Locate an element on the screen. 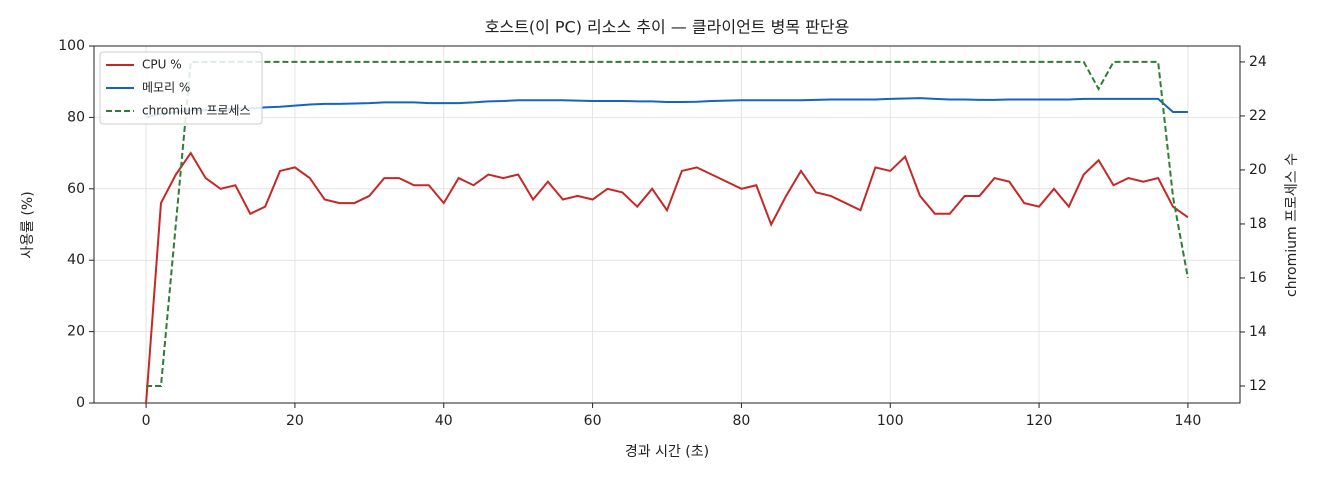 The height and width of the screenshot is (480, 1320). y2-tick-label: 18 is located at coordinates (1258, 224).